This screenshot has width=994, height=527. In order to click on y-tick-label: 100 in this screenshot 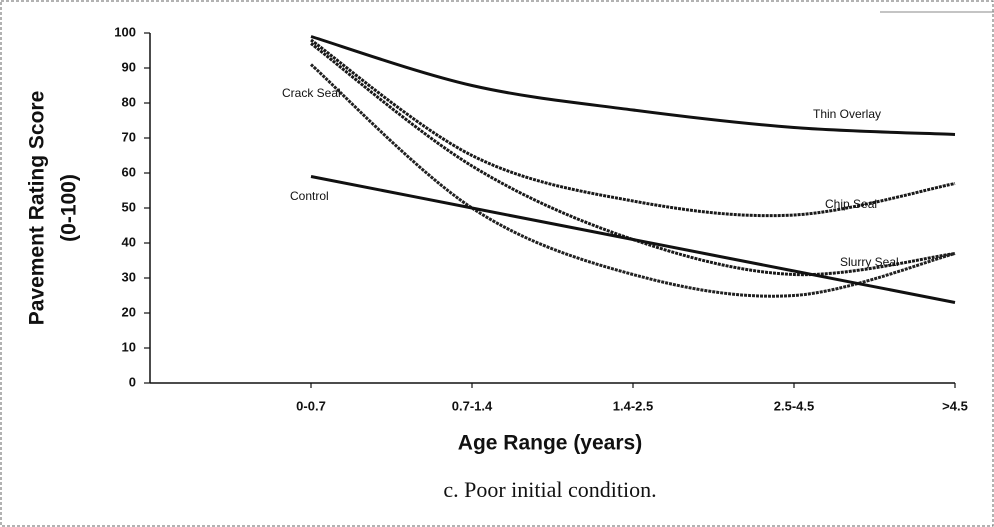, I will do `click(125, 31)`.